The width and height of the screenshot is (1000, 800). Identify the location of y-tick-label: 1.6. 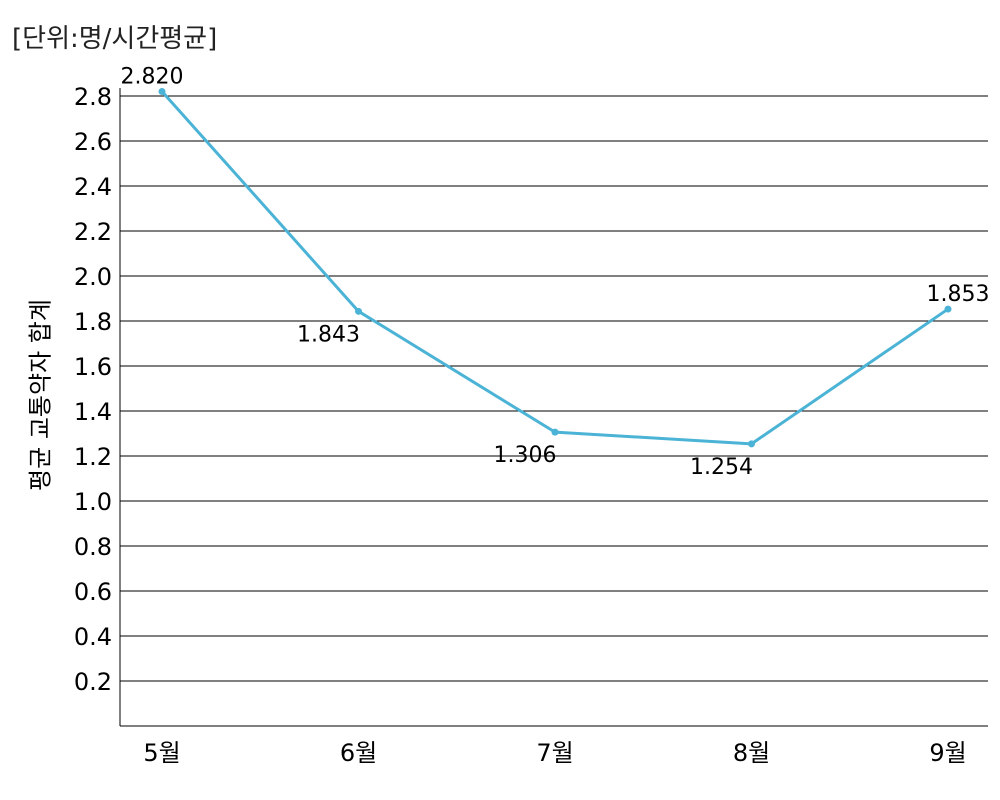
(93, 367).